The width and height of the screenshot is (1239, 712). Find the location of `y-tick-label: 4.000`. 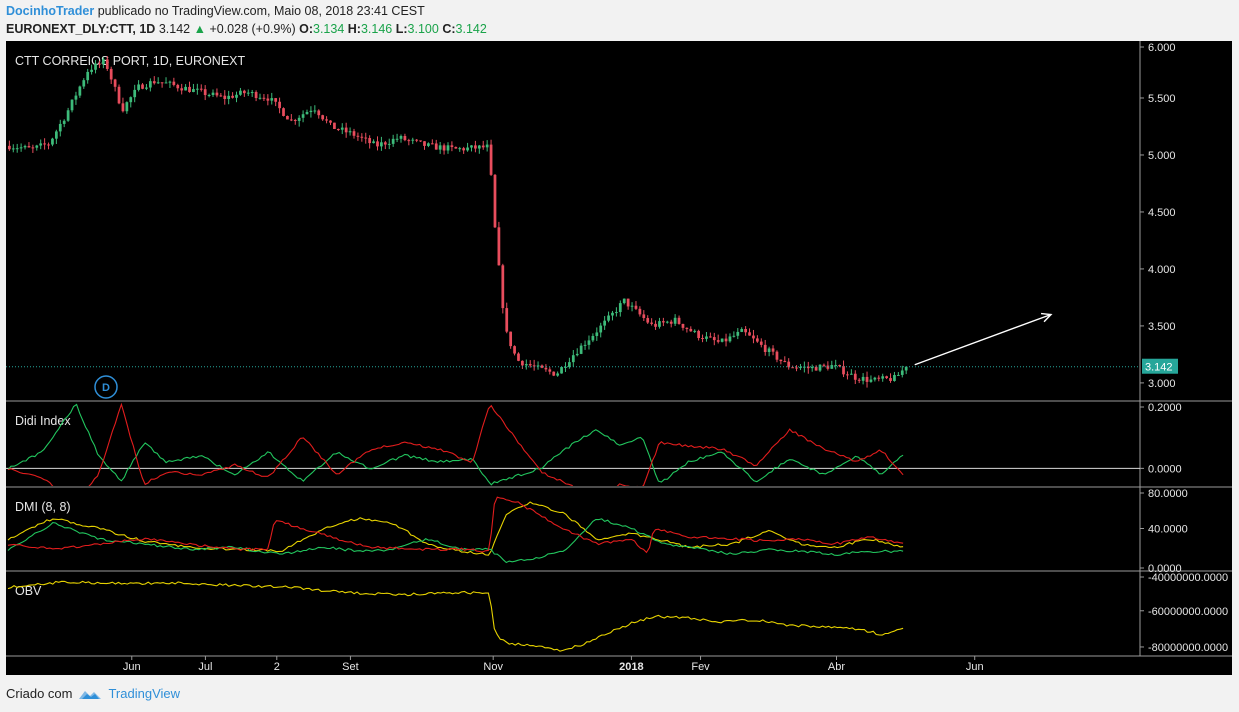

y-tick-label: 4.000 is located at coordinates (1162, 270).